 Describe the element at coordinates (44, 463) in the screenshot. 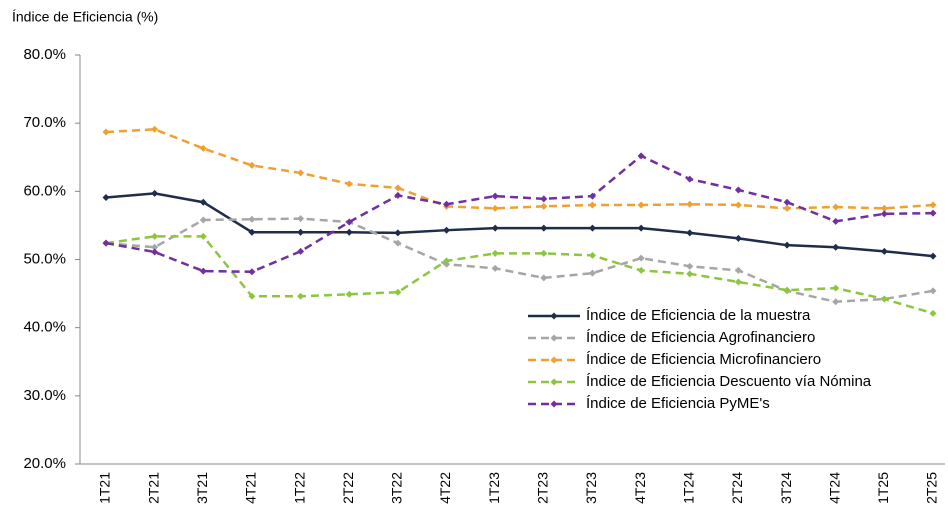

I see `y-tick-label: 20.0%` at that location.